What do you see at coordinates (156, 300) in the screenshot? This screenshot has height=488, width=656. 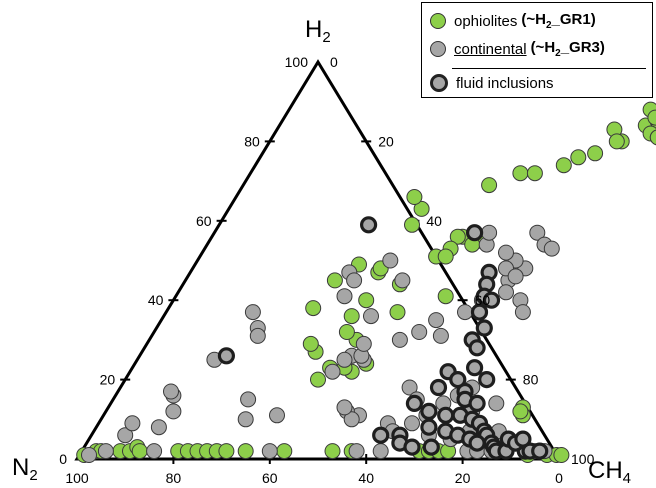 I see `left-edge-tick-label: 40` at bounding box center [156, 300].